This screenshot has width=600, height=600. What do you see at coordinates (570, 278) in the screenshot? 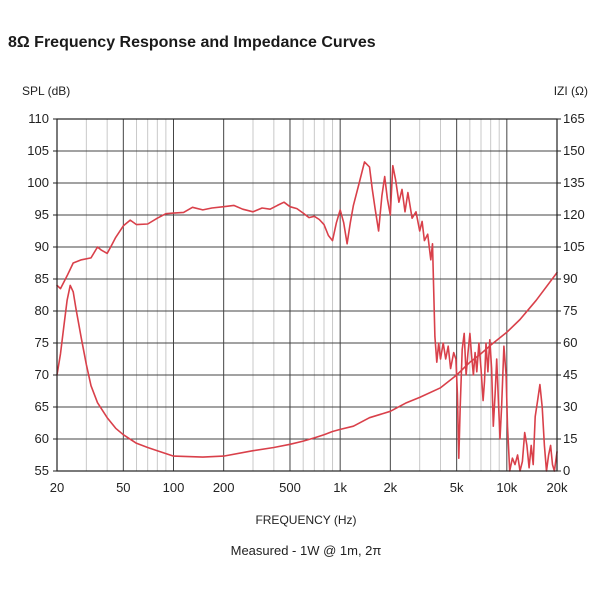
I see `y-right-tick-label: 90` at bounding box center [570, 278].